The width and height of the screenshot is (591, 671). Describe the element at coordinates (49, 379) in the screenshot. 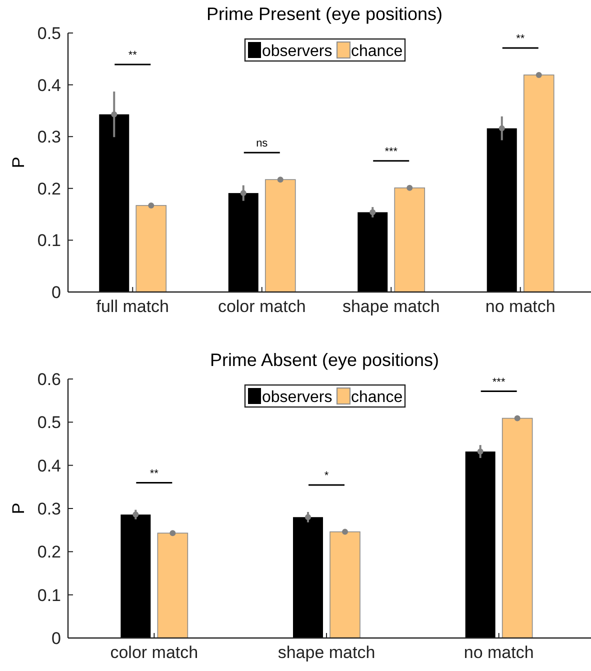

I see `y-tick-label: 0.6` at that location.